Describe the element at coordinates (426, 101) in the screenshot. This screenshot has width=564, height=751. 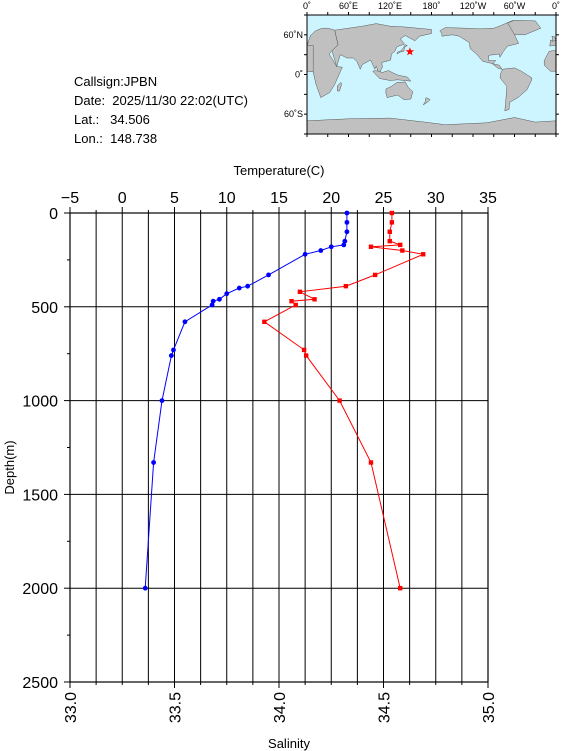
I see `land-newzealand` at that location.